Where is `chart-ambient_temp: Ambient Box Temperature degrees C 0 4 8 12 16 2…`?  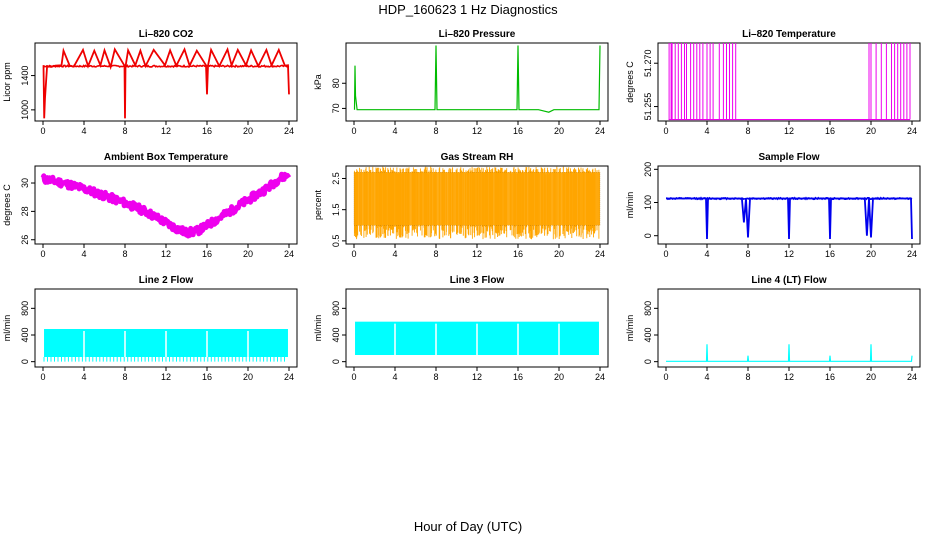
chart-ambient_temp: Ambient Box Temperature degrees C 0 4 8 12 16 2… is located at coordinates (150, 205).